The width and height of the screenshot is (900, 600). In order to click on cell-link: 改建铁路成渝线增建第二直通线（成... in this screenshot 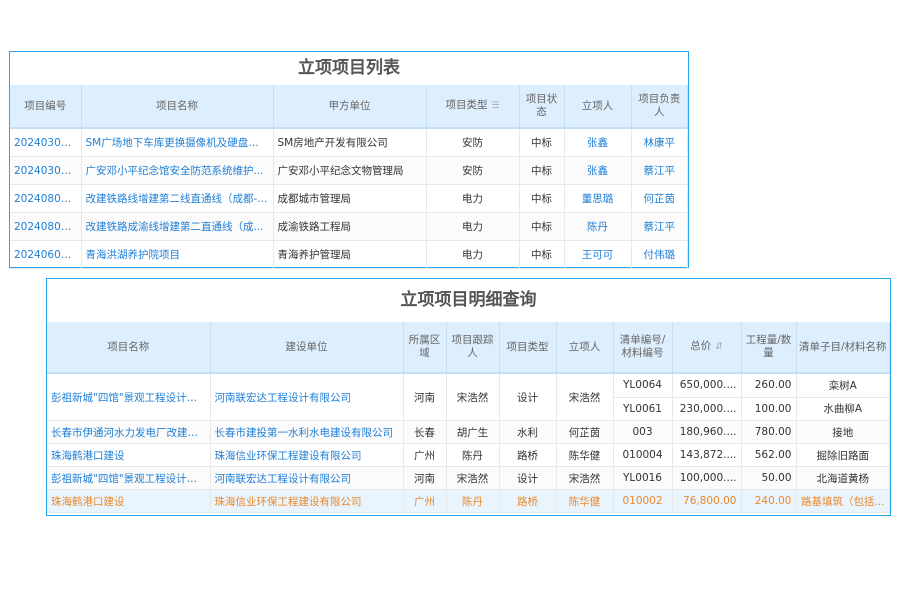, I will do `click(177, 226)`.